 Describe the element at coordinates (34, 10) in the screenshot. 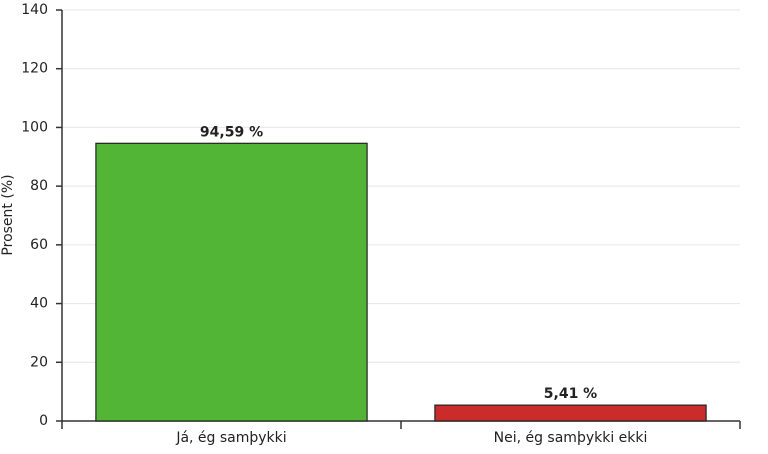

I see `y-tick-label: 140` at that location.